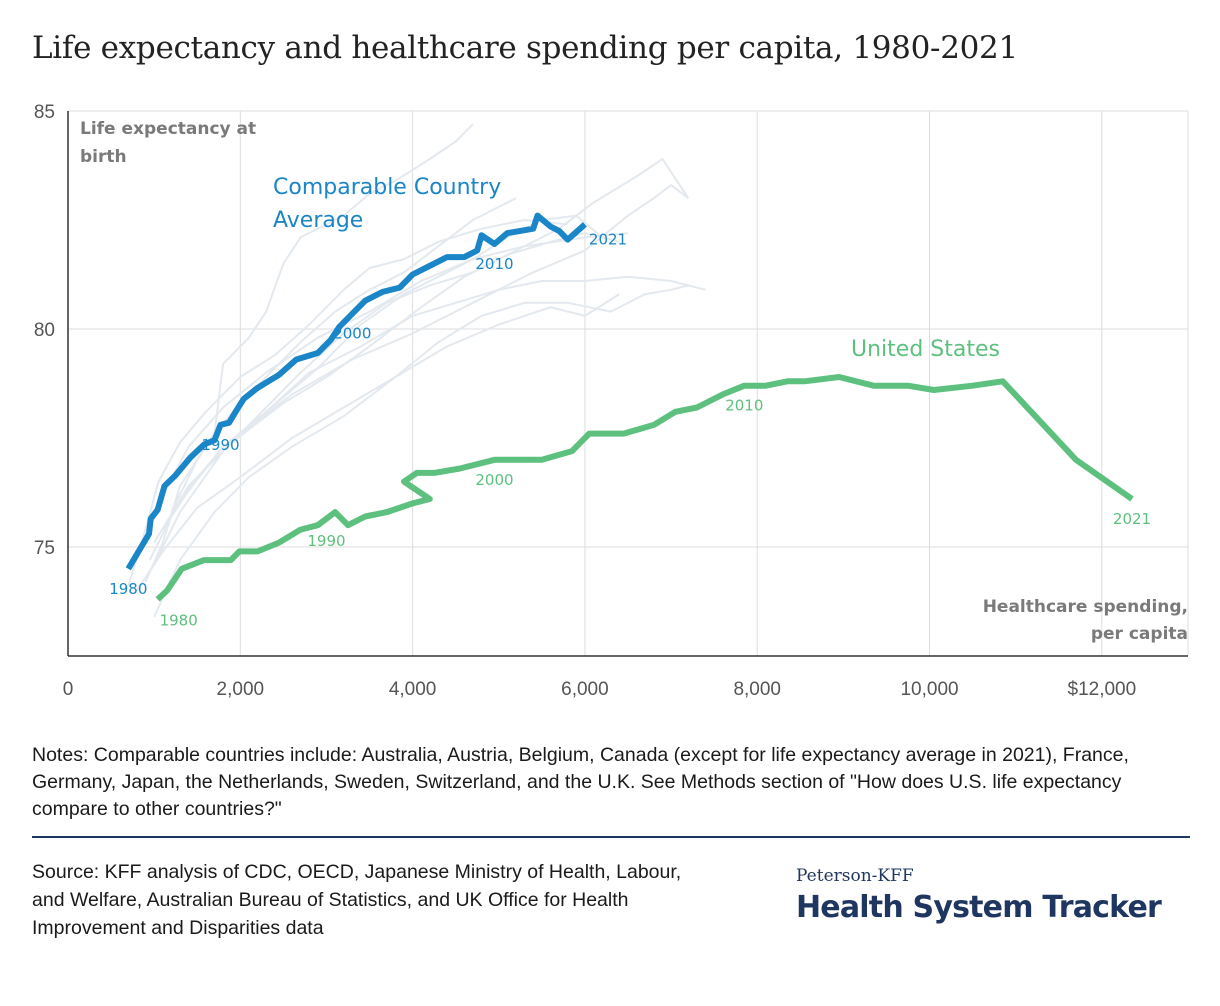  I want to click on x-tick-label: 10,000, so click(929, 689).